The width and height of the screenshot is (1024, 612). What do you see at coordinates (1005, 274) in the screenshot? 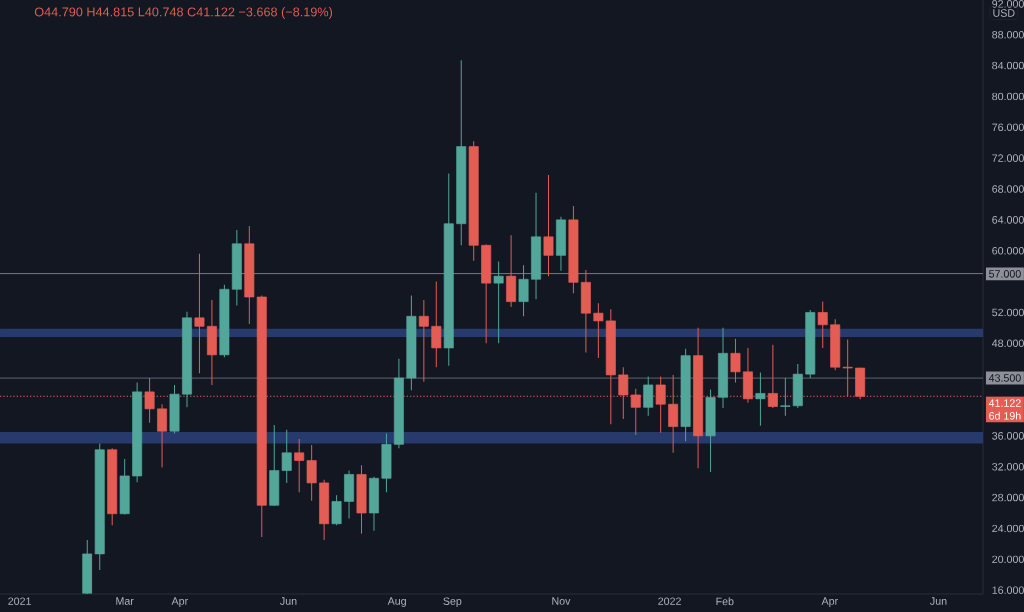
I see `ref-line-label: 57.000` at bounding box center [1005, 274].